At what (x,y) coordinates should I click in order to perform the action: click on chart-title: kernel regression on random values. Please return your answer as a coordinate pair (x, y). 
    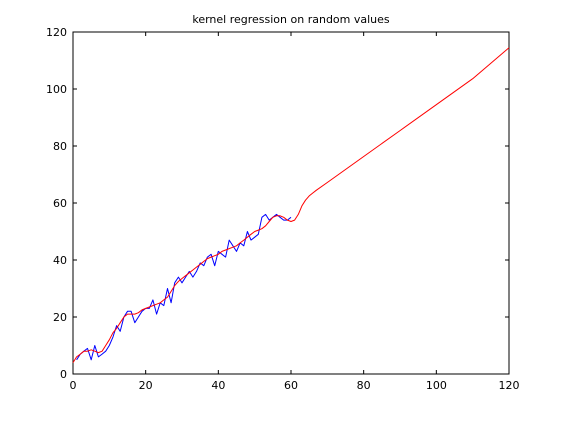
    Looking at the image, I should click on (291, 19).